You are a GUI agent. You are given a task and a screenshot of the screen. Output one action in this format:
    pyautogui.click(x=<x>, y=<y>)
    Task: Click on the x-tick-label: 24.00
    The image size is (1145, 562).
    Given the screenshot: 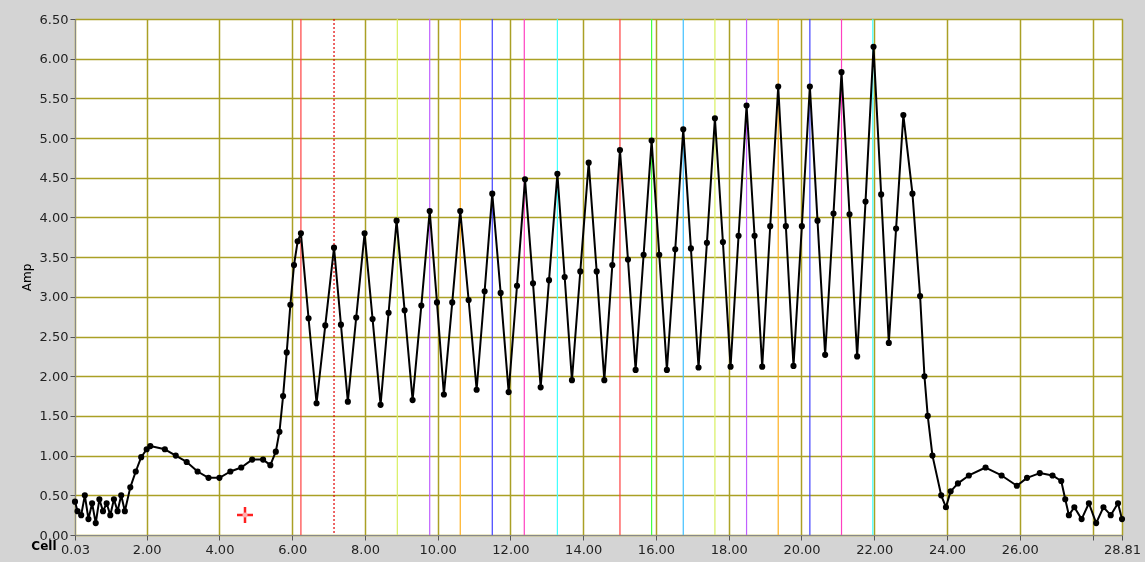 What is the action you would take?
    pyautogui.click(x=947, y=549)
    